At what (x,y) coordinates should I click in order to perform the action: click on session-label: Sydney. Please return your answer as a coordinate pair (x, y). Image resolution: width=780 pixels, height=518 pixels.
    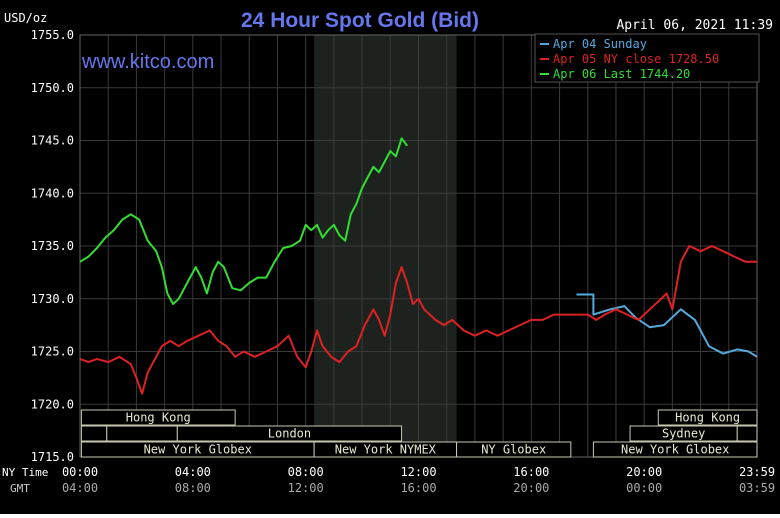
    Looking at the image, I should click on (683, 434).